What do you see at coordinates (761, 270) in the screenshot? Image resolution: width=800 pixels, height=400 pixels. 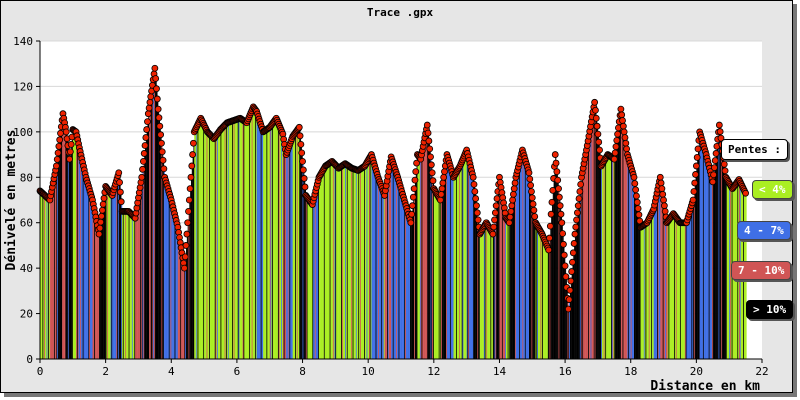 I see `legend-entry: 7 - 10%` at bounding box center [761, 270].